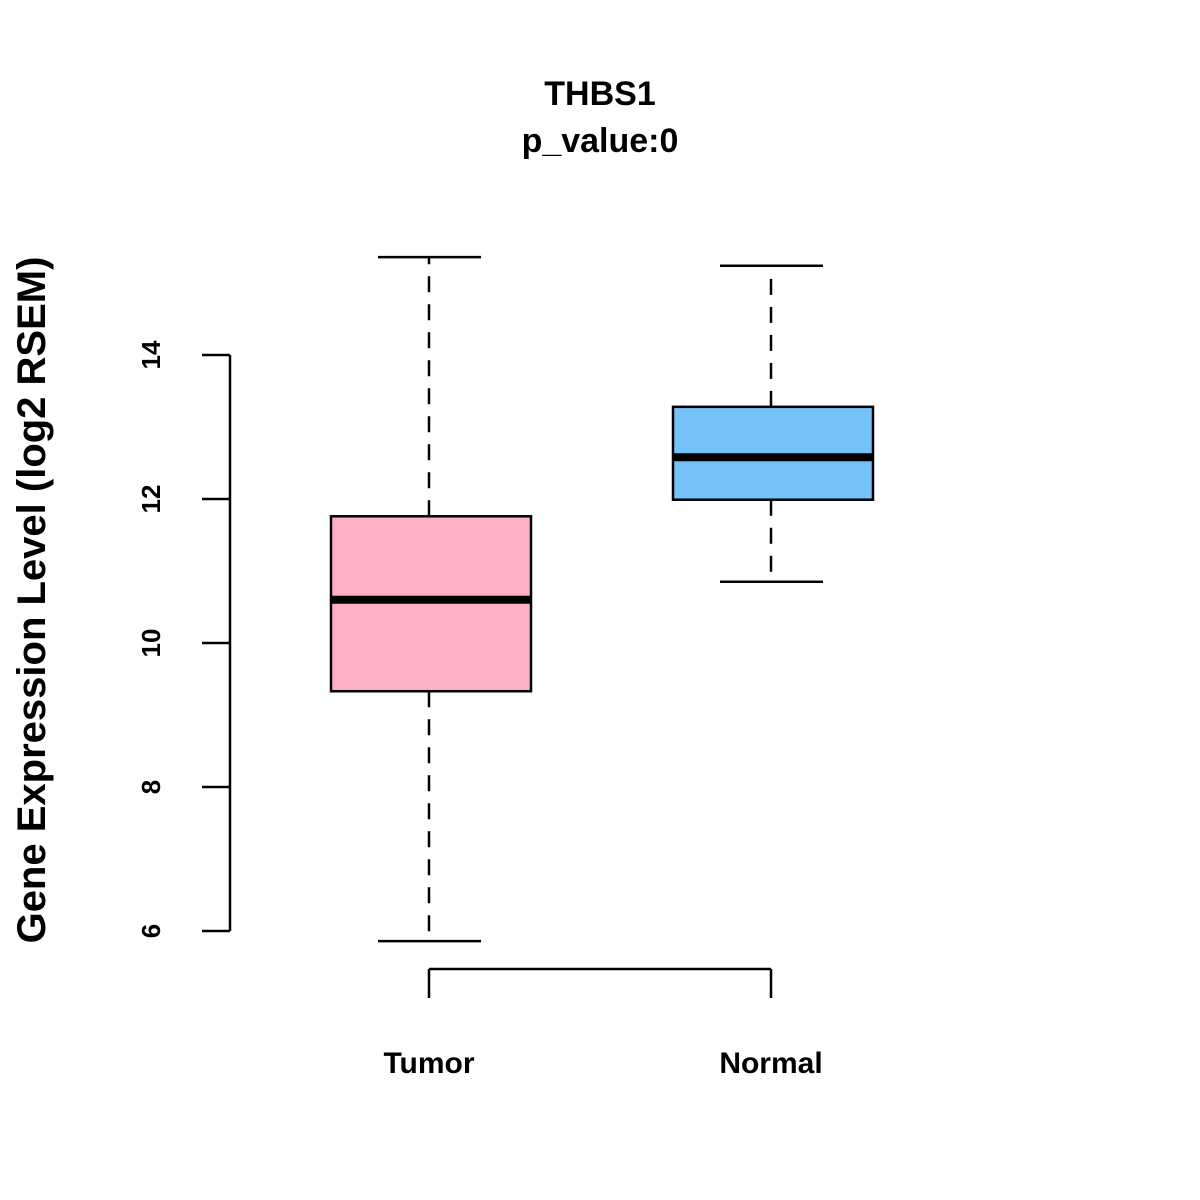 The width and height of the screenshot is (1200, 1200). I want to click on y-tick-label: 12, so click(151, 499).